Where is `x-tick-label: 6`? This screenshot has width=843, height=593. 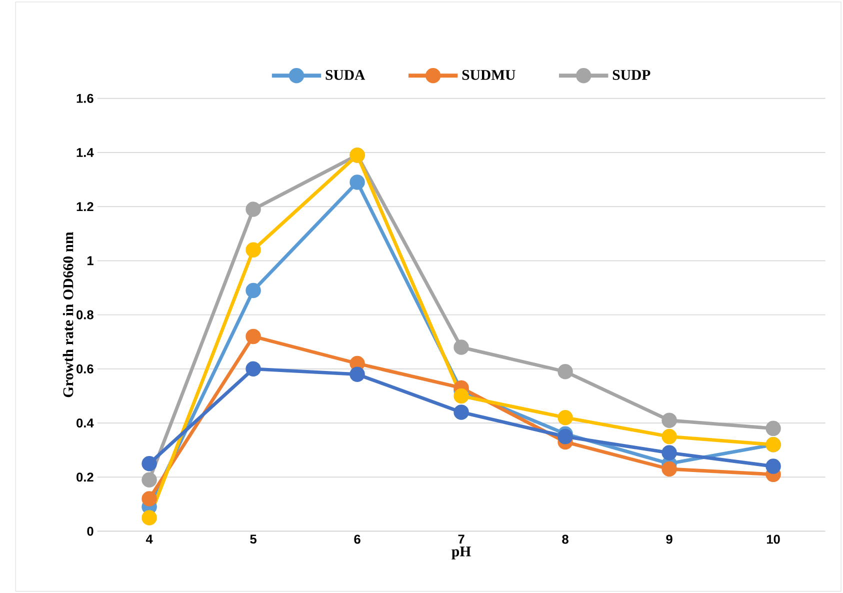 x-tick-label: 6 is located at coordinates (357, 539).